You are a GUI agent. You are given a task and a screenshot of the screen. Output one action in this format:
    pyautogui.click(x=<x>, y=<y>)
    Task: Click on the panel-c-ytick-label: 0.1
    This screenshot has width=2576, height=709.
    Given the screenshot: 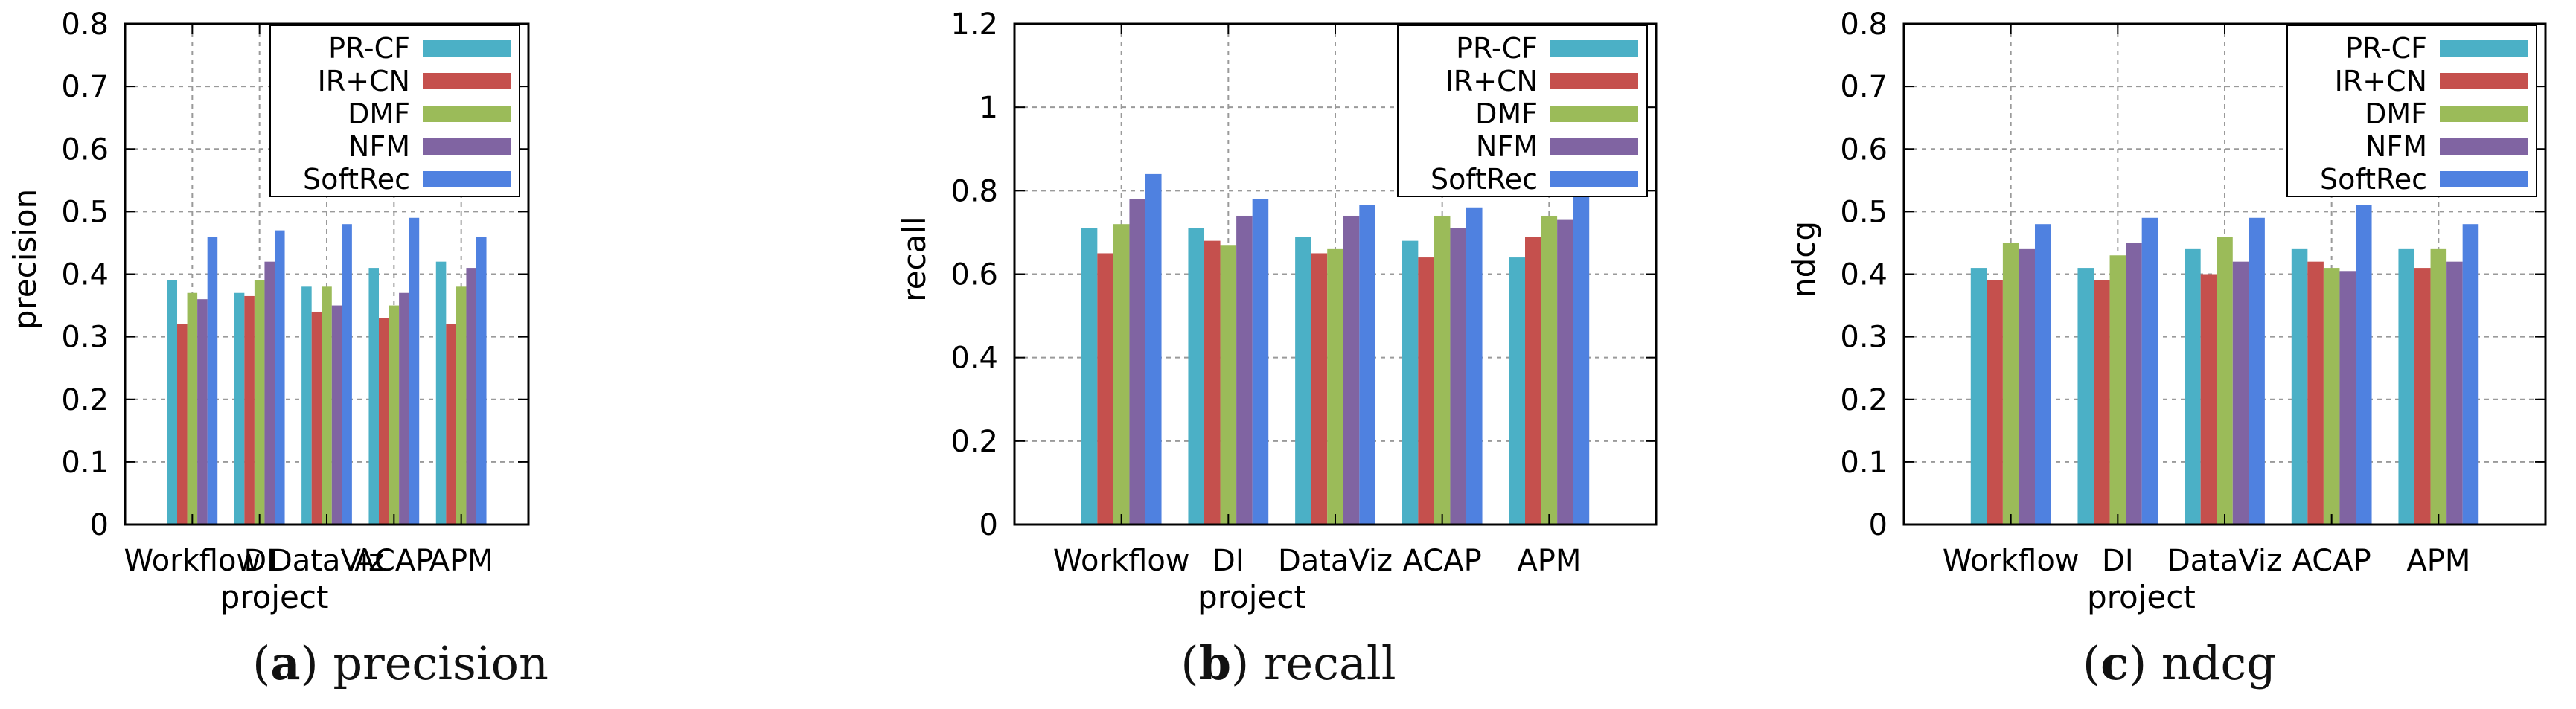 What is the action you would take?
    pyautogui.click(x=1864, y=463)
    